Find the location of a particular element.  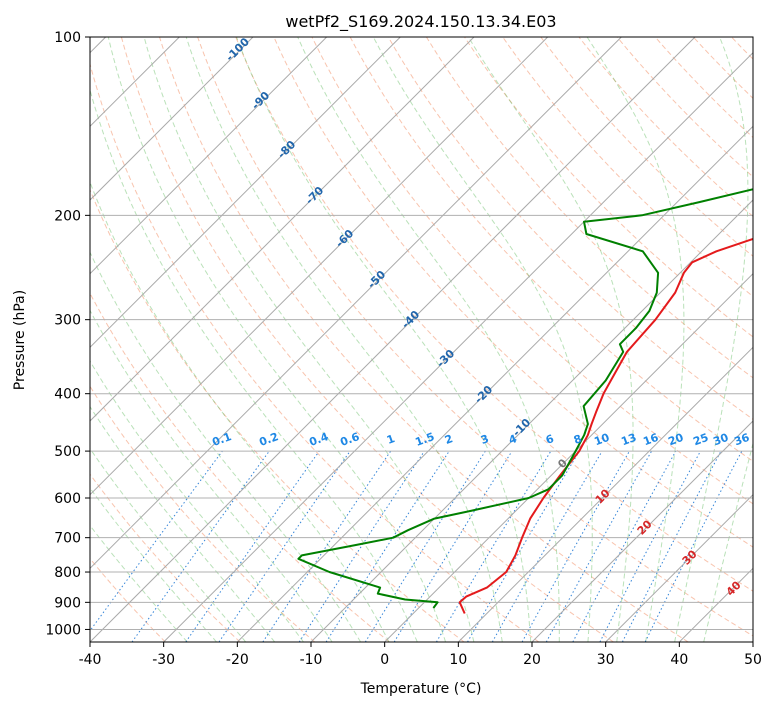

mixing-ratio-label: 0.4 is located at coordinates (318, 439).